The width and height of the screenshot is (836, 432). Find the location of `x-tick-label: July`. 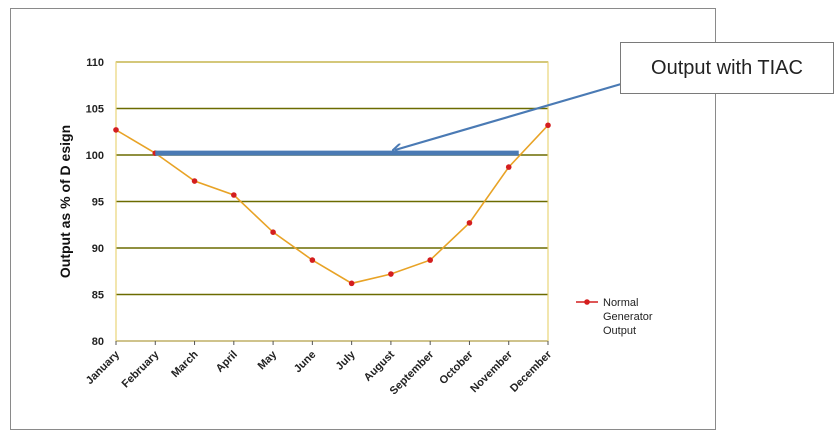

x-tick-label: July is located at coordinates (346, 360).